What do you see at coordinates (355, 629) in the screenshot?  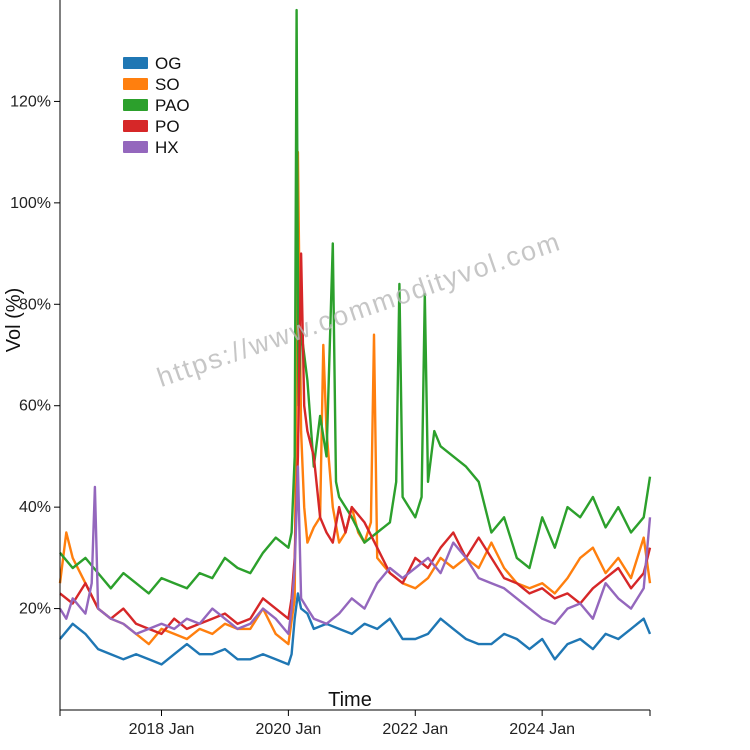 I see `series-line-og` at bounding box center [355, 629].